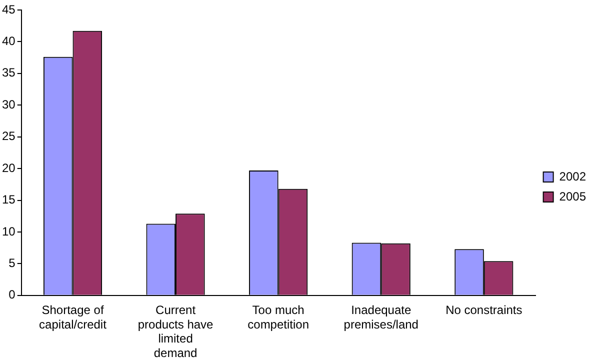  What do you see at coordinates (9, 41) in the screenshot?
I see `y-tick-label: 40` at bounding box center [9, 41].